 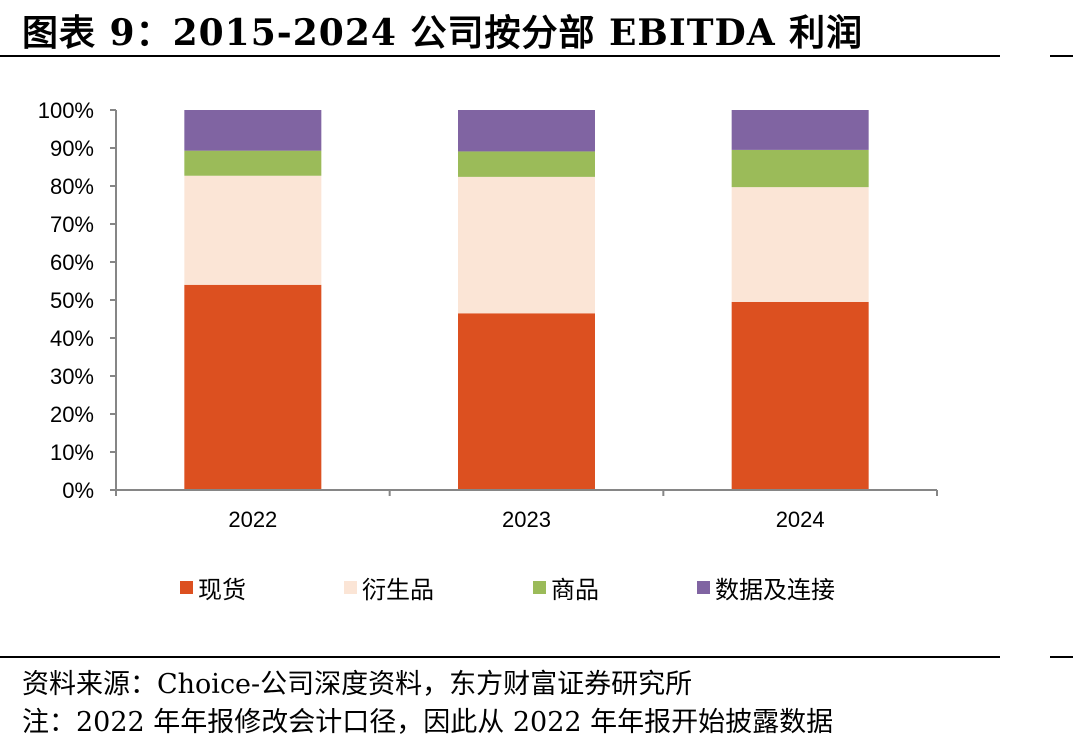 What do you see at coordinates (72, 338) in the screenshot?
I see `y-tick-label: 40%` at bounding box center [72, 338].